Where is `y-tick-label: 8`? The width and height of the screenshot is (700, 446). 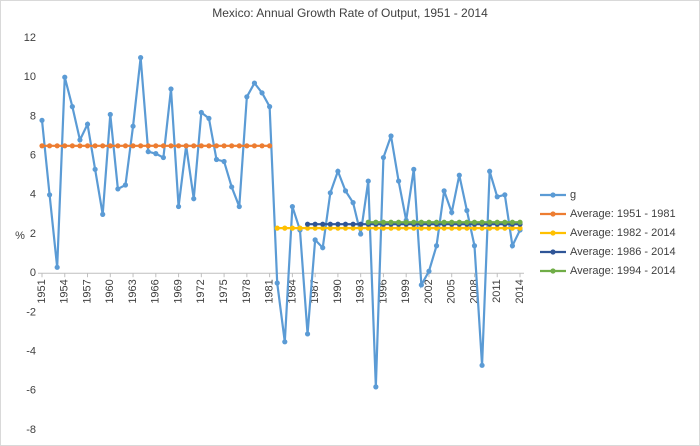 y-tick-label: 8 is located at coordinates (33, 116).